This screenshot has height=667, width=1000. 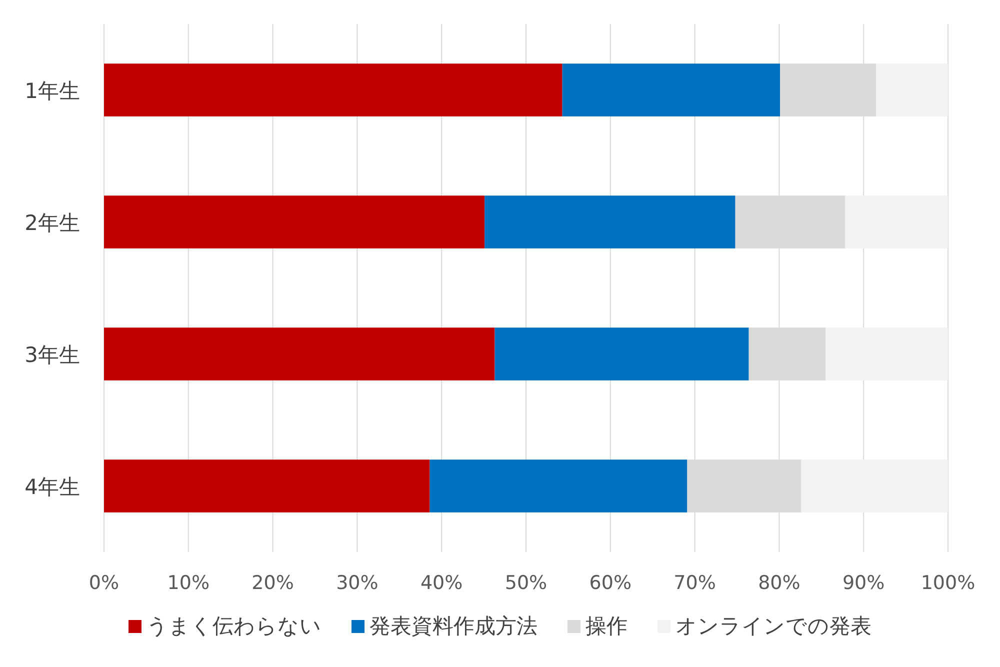 What do you see at coordinates (52, 223) in the screenshot?
I see `y-tick-label: 2年生` at bounding box center [52, 223].